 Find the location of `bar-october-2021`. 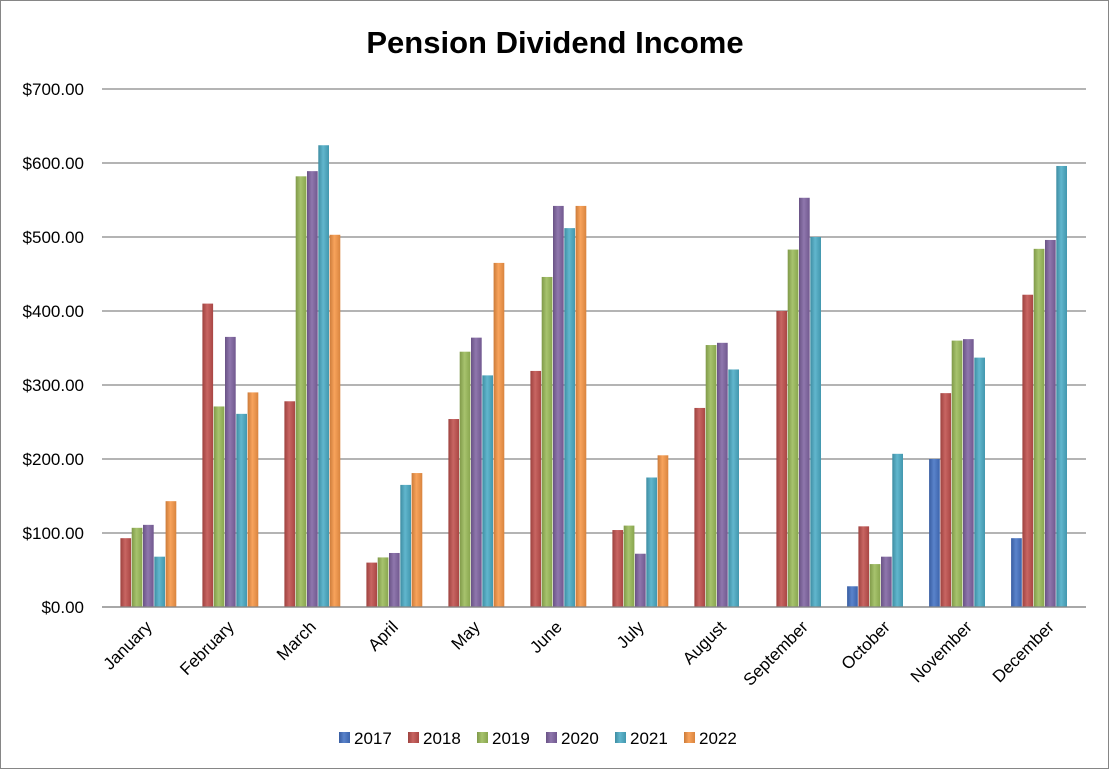

bar-october-2021 is located at coordinates (897, 530).